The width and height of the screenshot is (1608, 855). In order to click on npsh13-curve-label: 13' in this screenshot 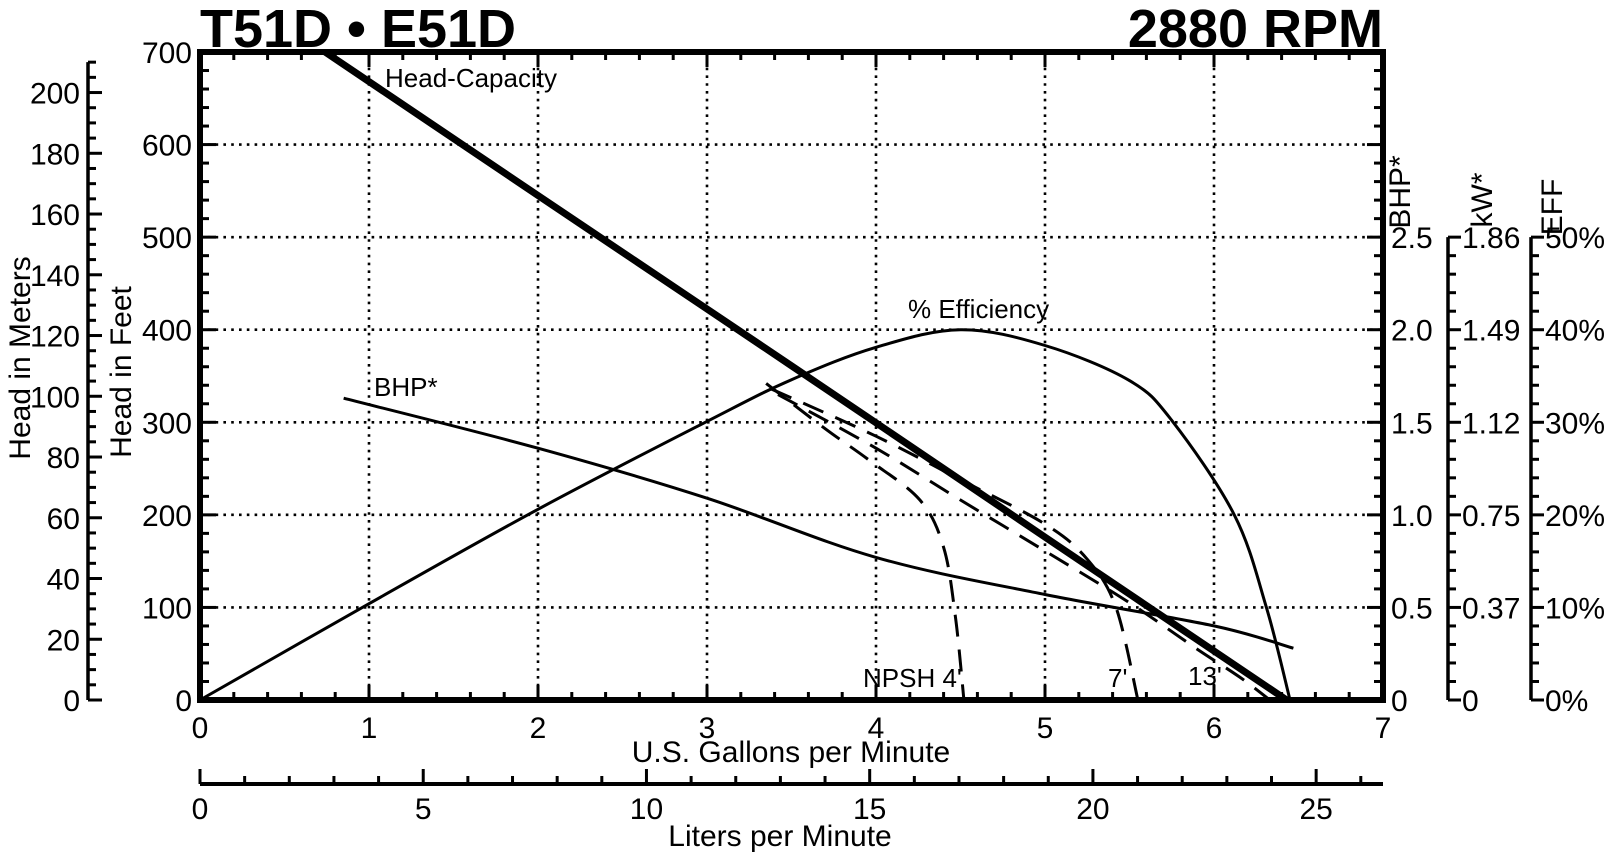, I will do `click(1205, 676)`.